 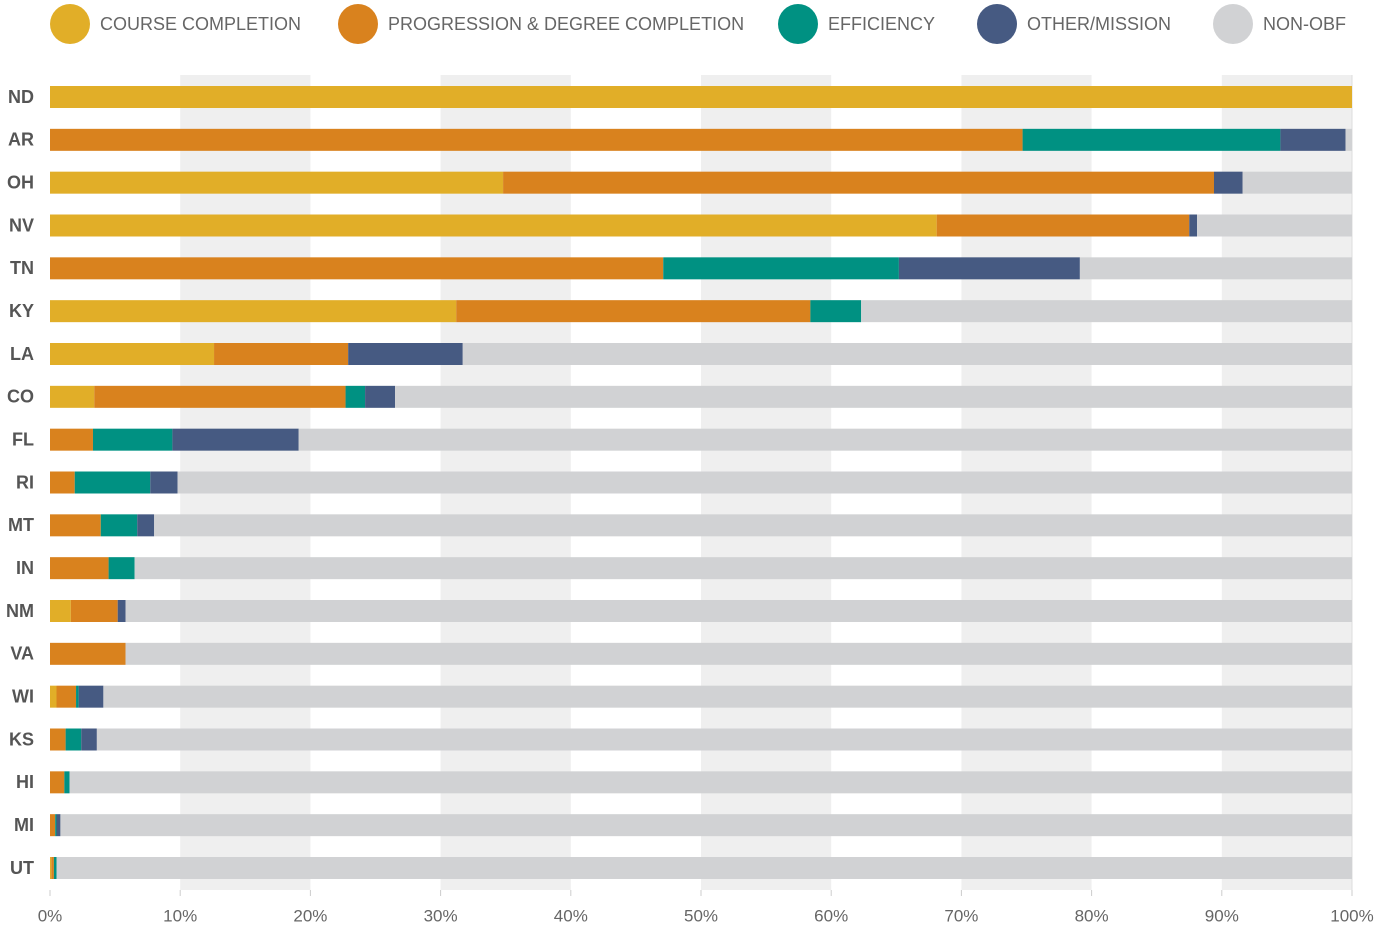 What do you see at coordinates (180, 915) in the screenshot?
I see `x-tick-label: 10%` at bounding box center [180, 915].